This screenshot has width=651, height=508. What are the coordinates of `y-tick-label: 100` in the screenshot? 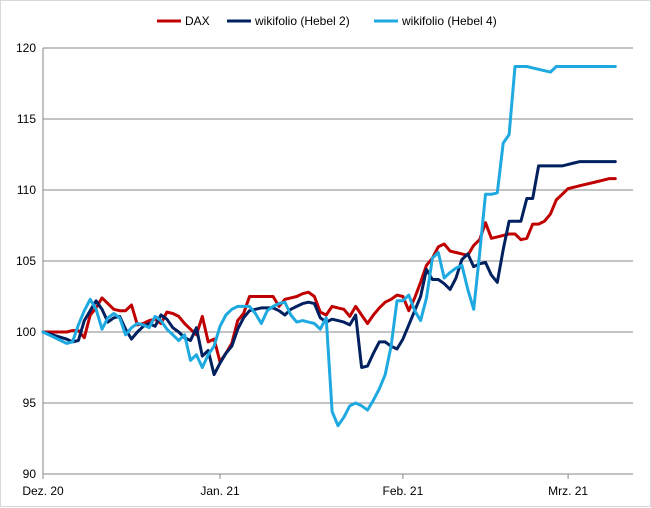 It's located at (26, 332).